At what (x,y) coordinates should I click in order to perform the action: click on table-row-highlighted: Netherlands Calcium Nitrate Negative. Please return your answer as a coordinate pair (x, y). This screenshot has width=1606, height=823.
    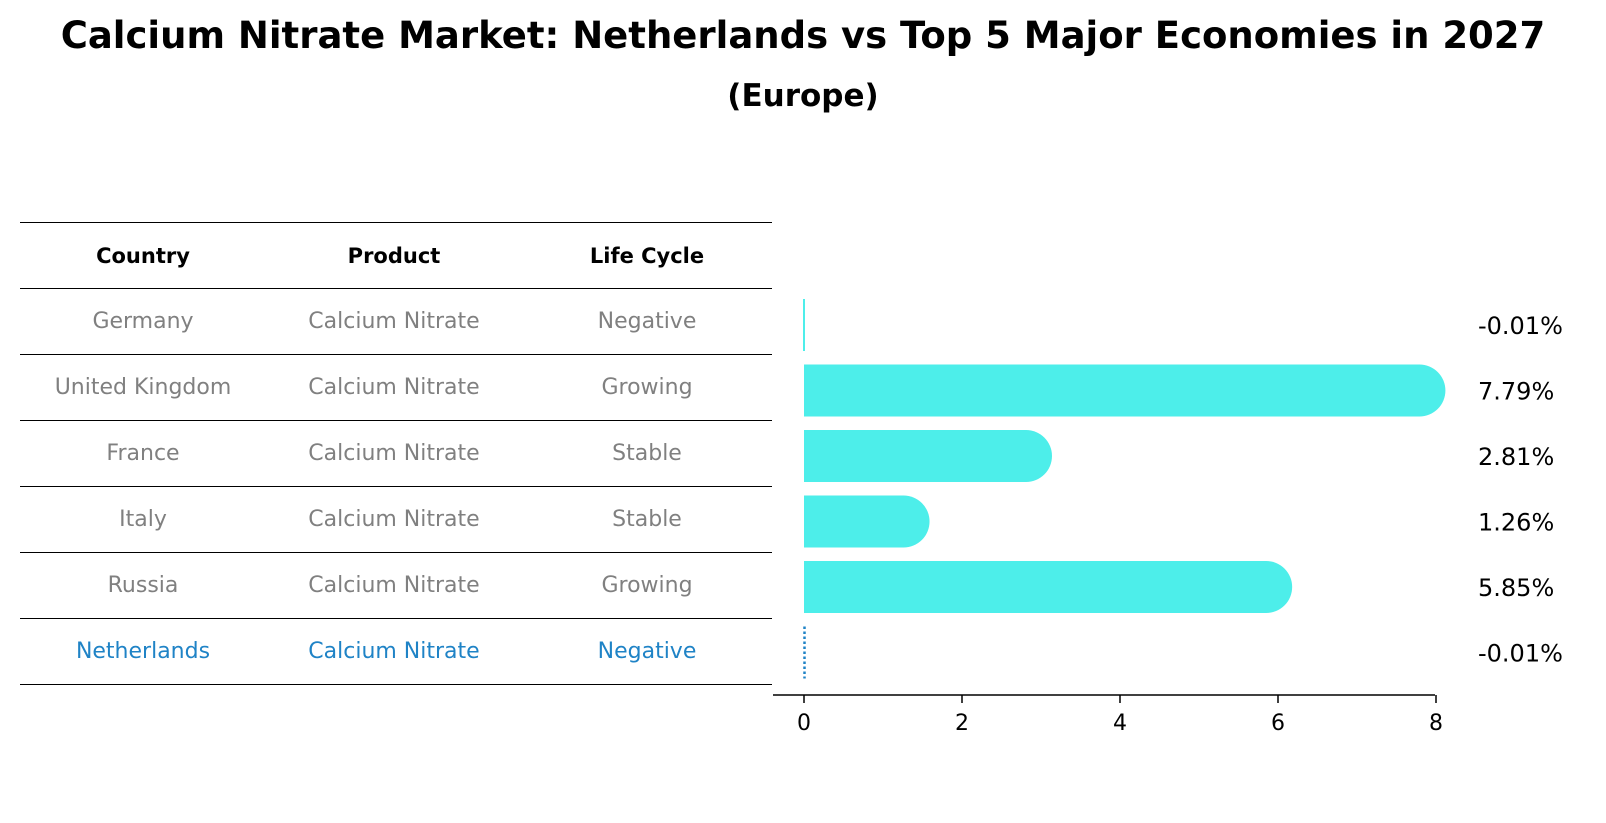
    Looking at the image, I should click on (396, 651).